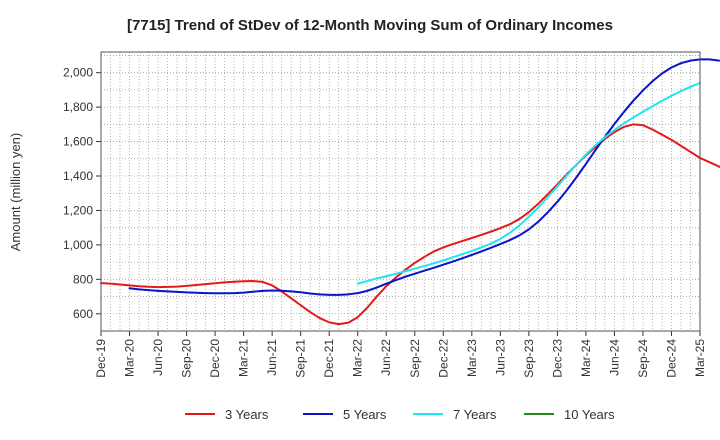 The width and height of the screenshot is (720, 440). What do you see at coordinates (78, 107) in the screenshot?
I see `y-tick-label: 1,800` at bounding box center [78, 107].